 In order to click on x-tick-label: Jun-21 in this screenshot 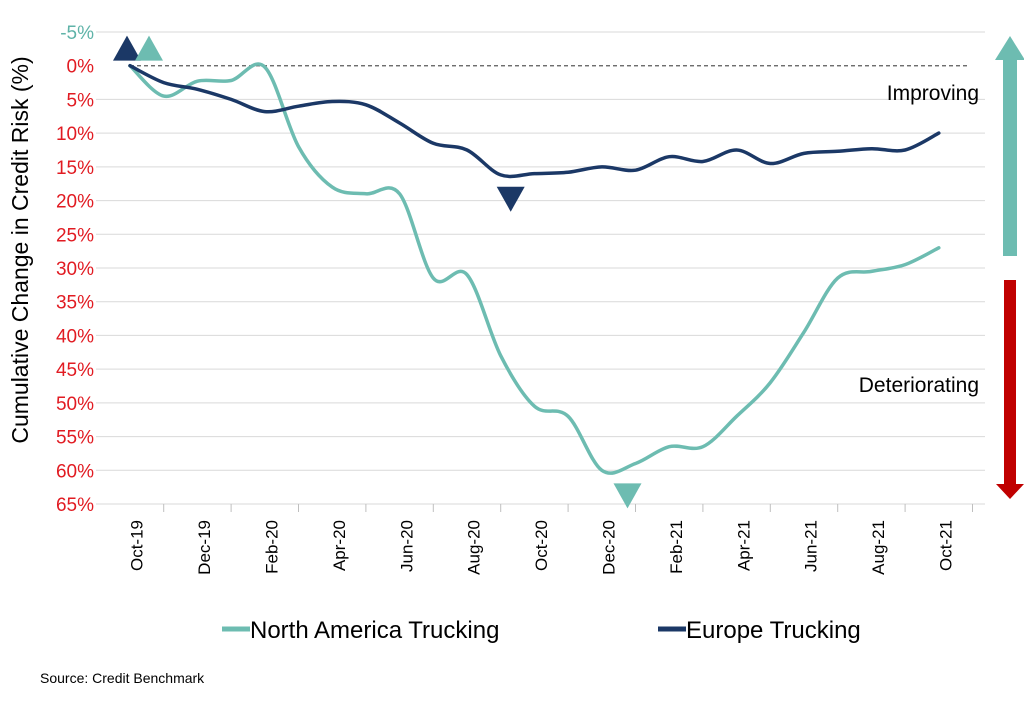, I will do `click(811, 546)`.